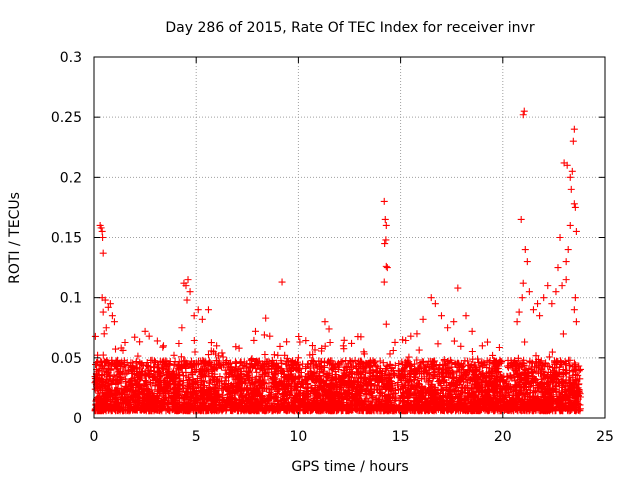  What do you see at coordinates (503, 437) in the screenshot?
I see `x-tick-label: 20` at bounding box center [503, 437].